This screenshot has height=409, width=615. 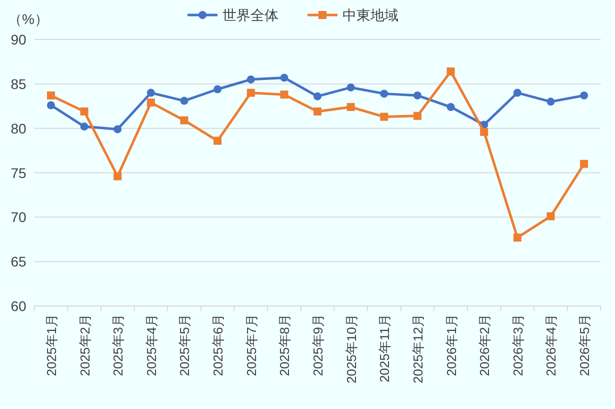 What do you see at coordinates (151, 345) in the screenshot?
I see `x-tick-label: 2025年4月` at bounding box center [151, 345].